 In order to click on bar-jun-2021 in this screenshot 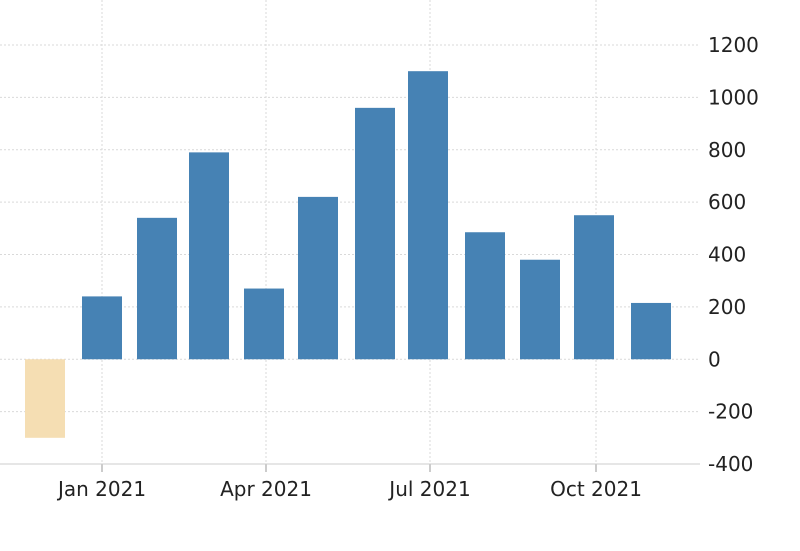, I will do `click(375, 233)`.